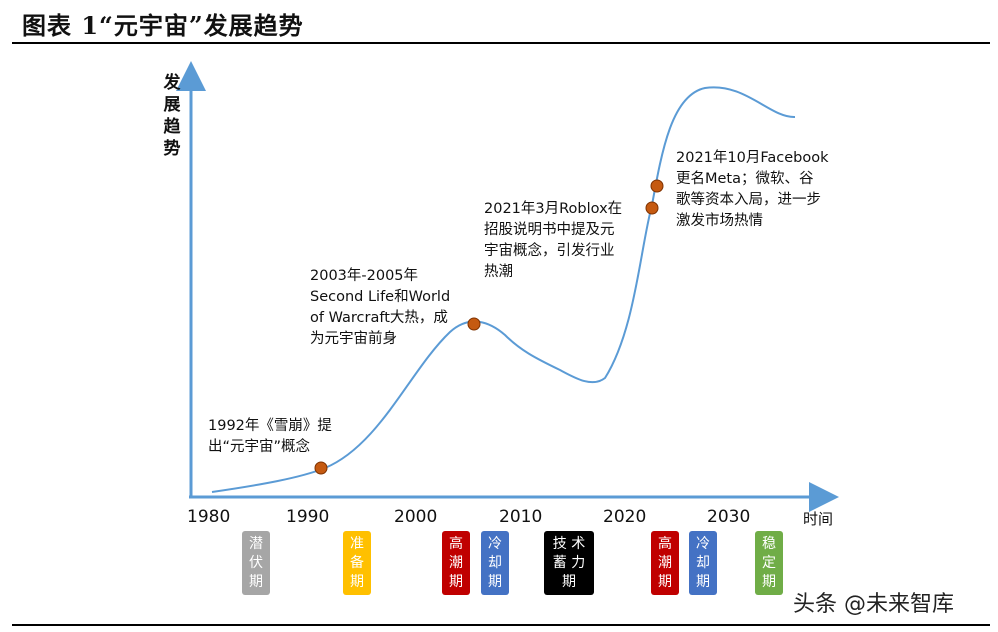 Image resolution: width=998 pixels, height=632 pixels. Describe the element at coordinates (652, 208) in the screenshot. I see `milestone-2021-03-marker` at that location.